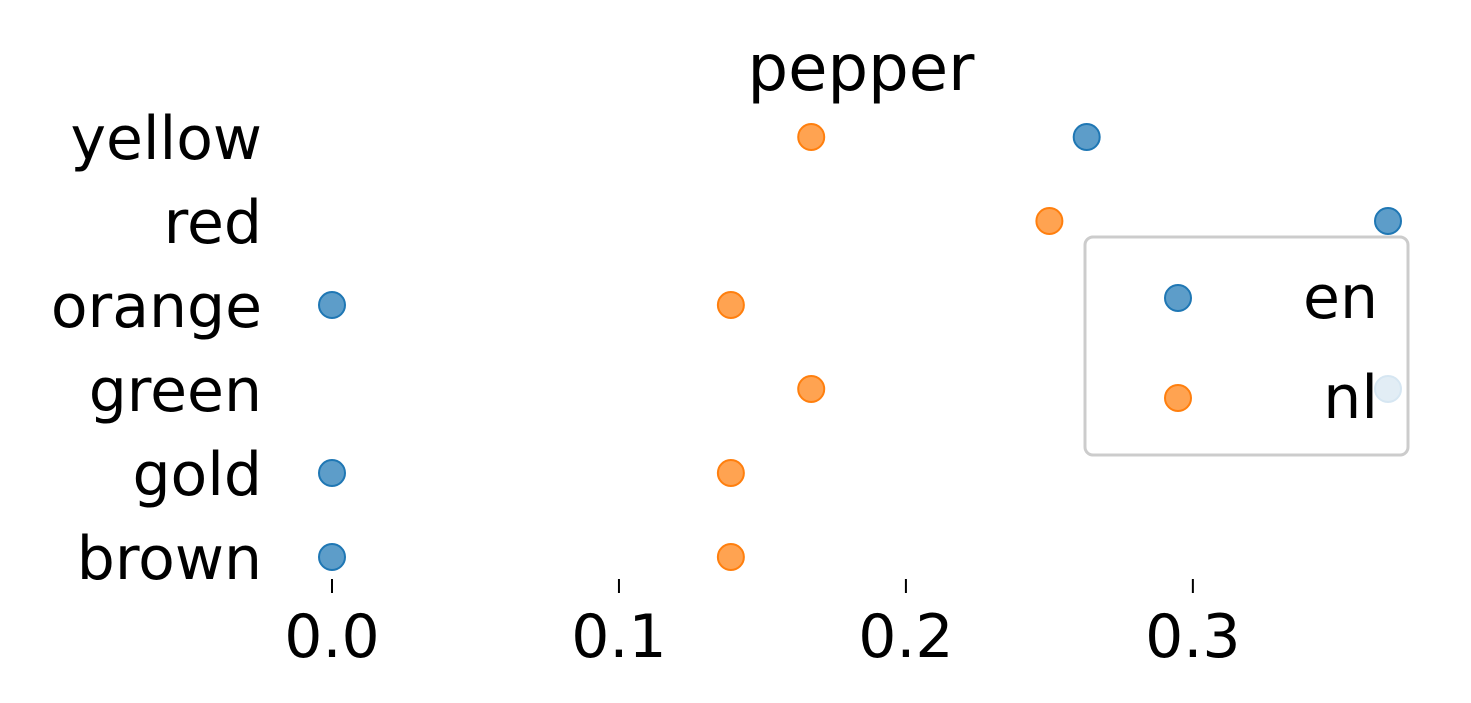  I want to click on legend: en nl, so click(1246, 346).